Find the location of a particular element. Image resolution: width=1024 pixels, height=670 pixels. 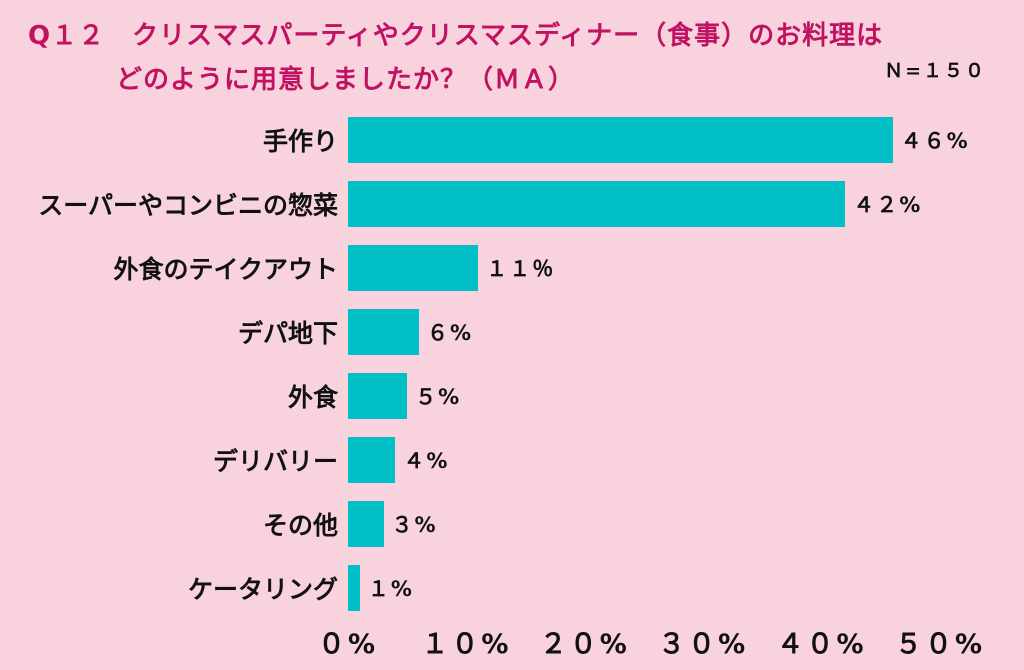

value-label: ４２% is located at coordinates (888, 205).